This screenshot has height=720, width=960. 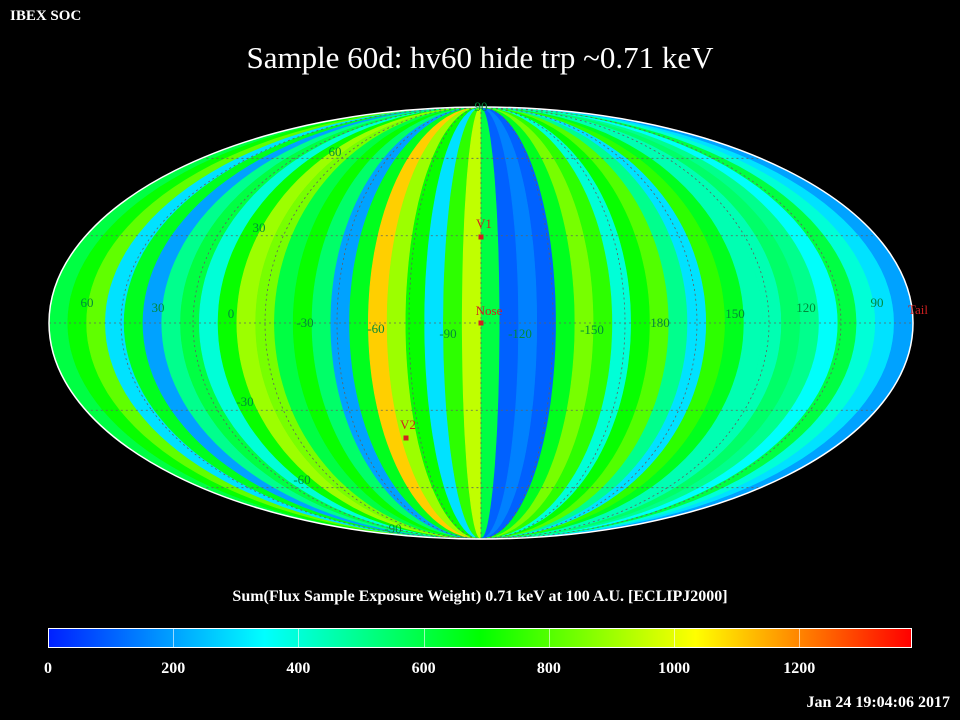 What do you see at coordinates (392, 528) in the screenshot?
I see `latitude-label: -90` at bounding box center [392, 528].